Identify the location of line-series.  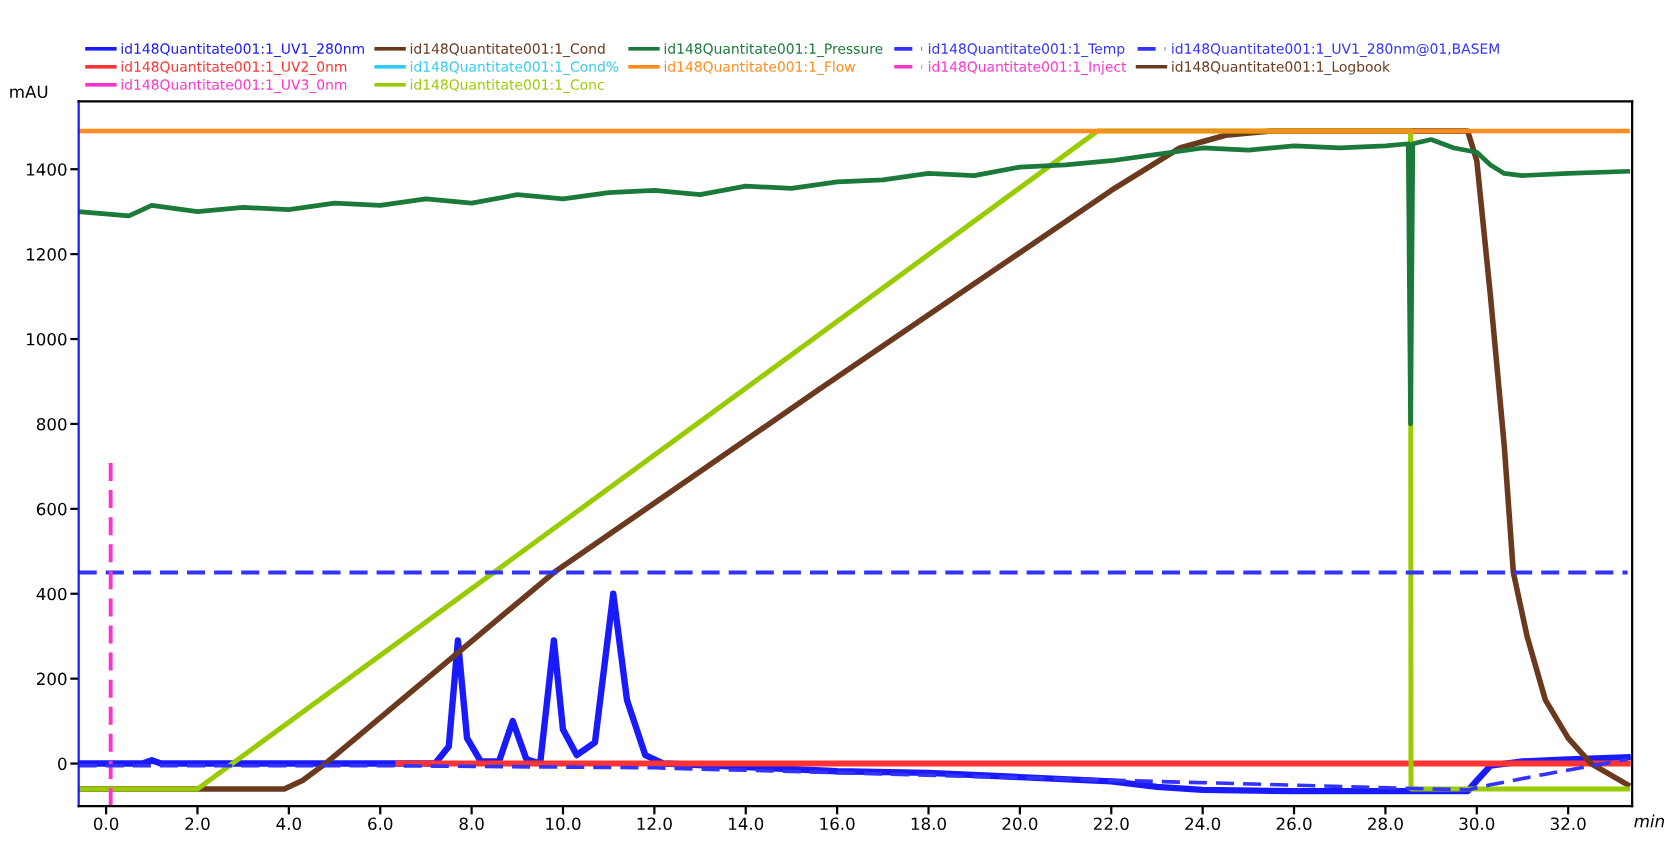
(854, 774).